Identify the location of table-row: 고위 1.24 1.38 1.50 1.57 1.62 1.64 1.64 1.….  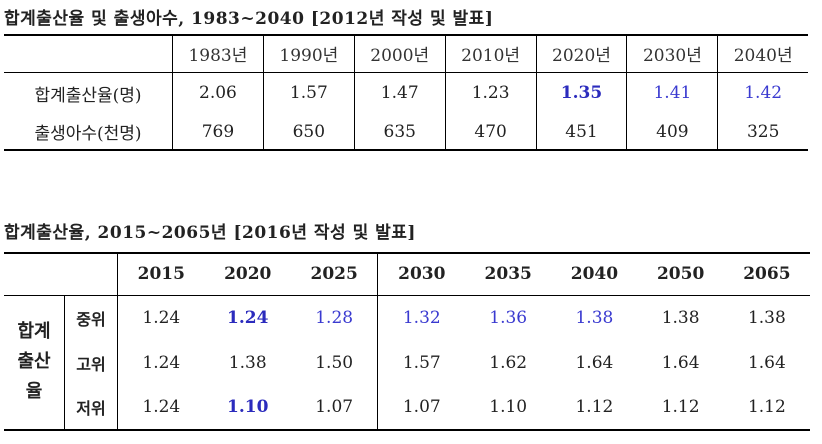
(407, 362).